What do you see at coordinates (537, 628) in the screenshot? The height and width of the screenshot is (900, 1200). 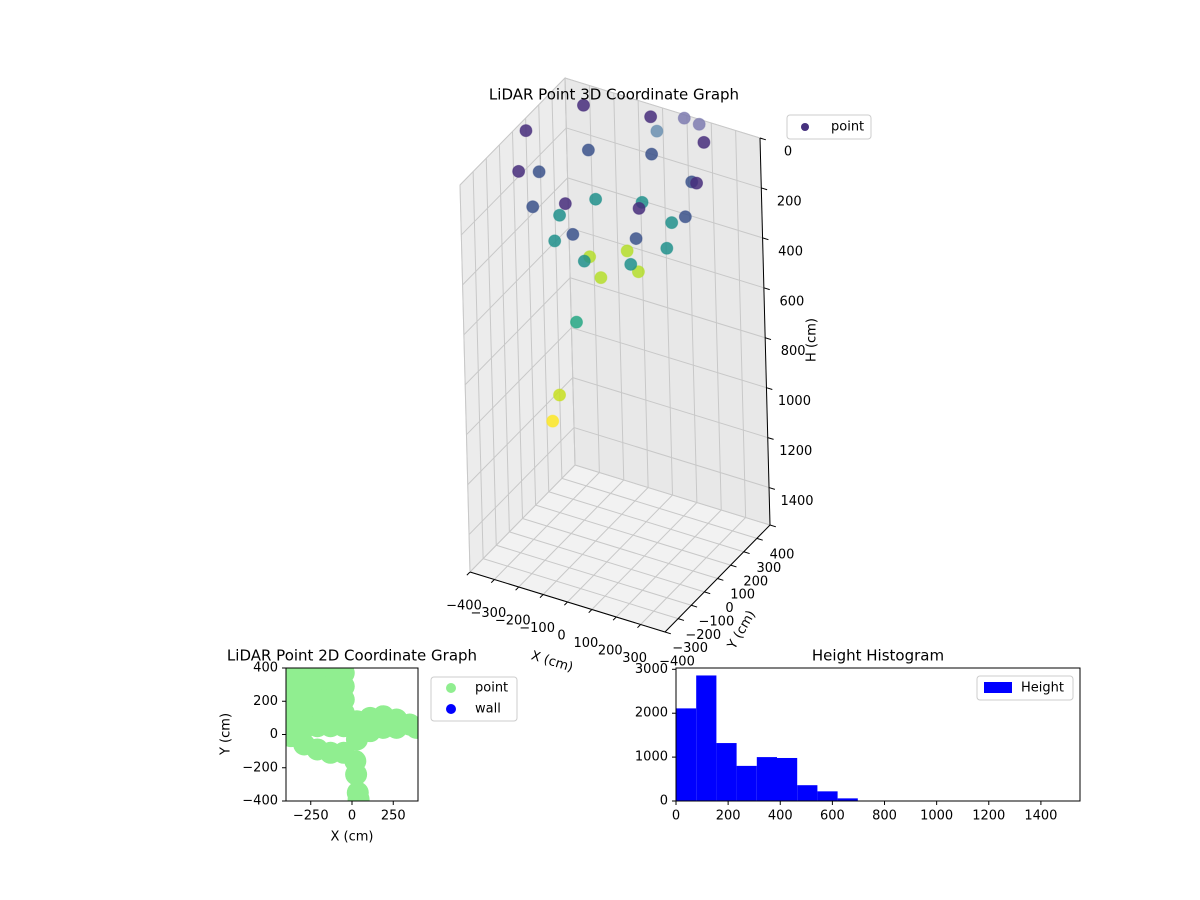 I see `x-tick-label: −100` at bounding box center [537, 628].